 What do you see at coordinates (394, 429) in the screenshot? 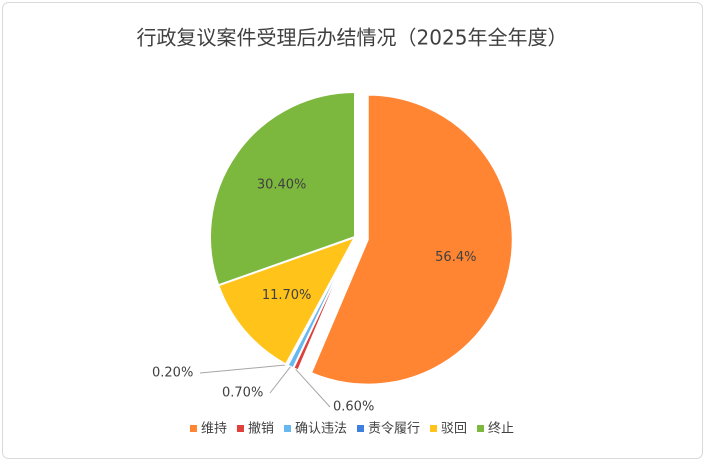
I see `legend-label: 责令履行` at bounding box center [394, 429].